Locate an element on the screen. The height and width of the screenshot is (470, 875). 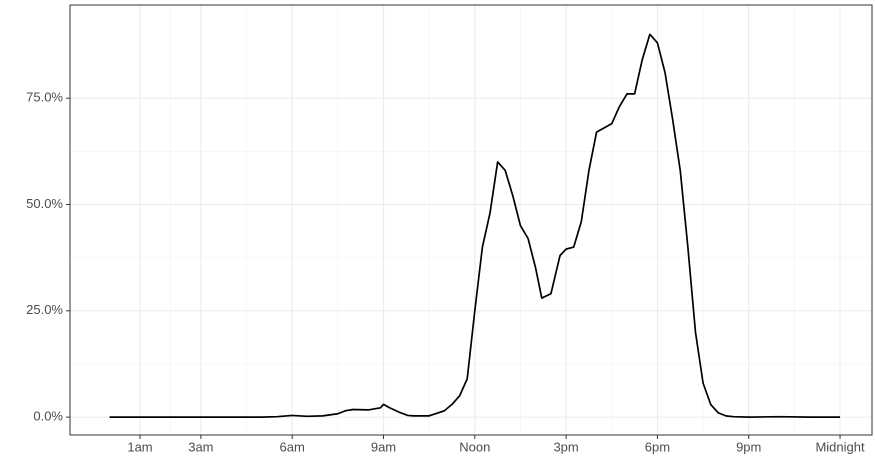
x-tick-label: 1am is located at coordinates (139, 446).